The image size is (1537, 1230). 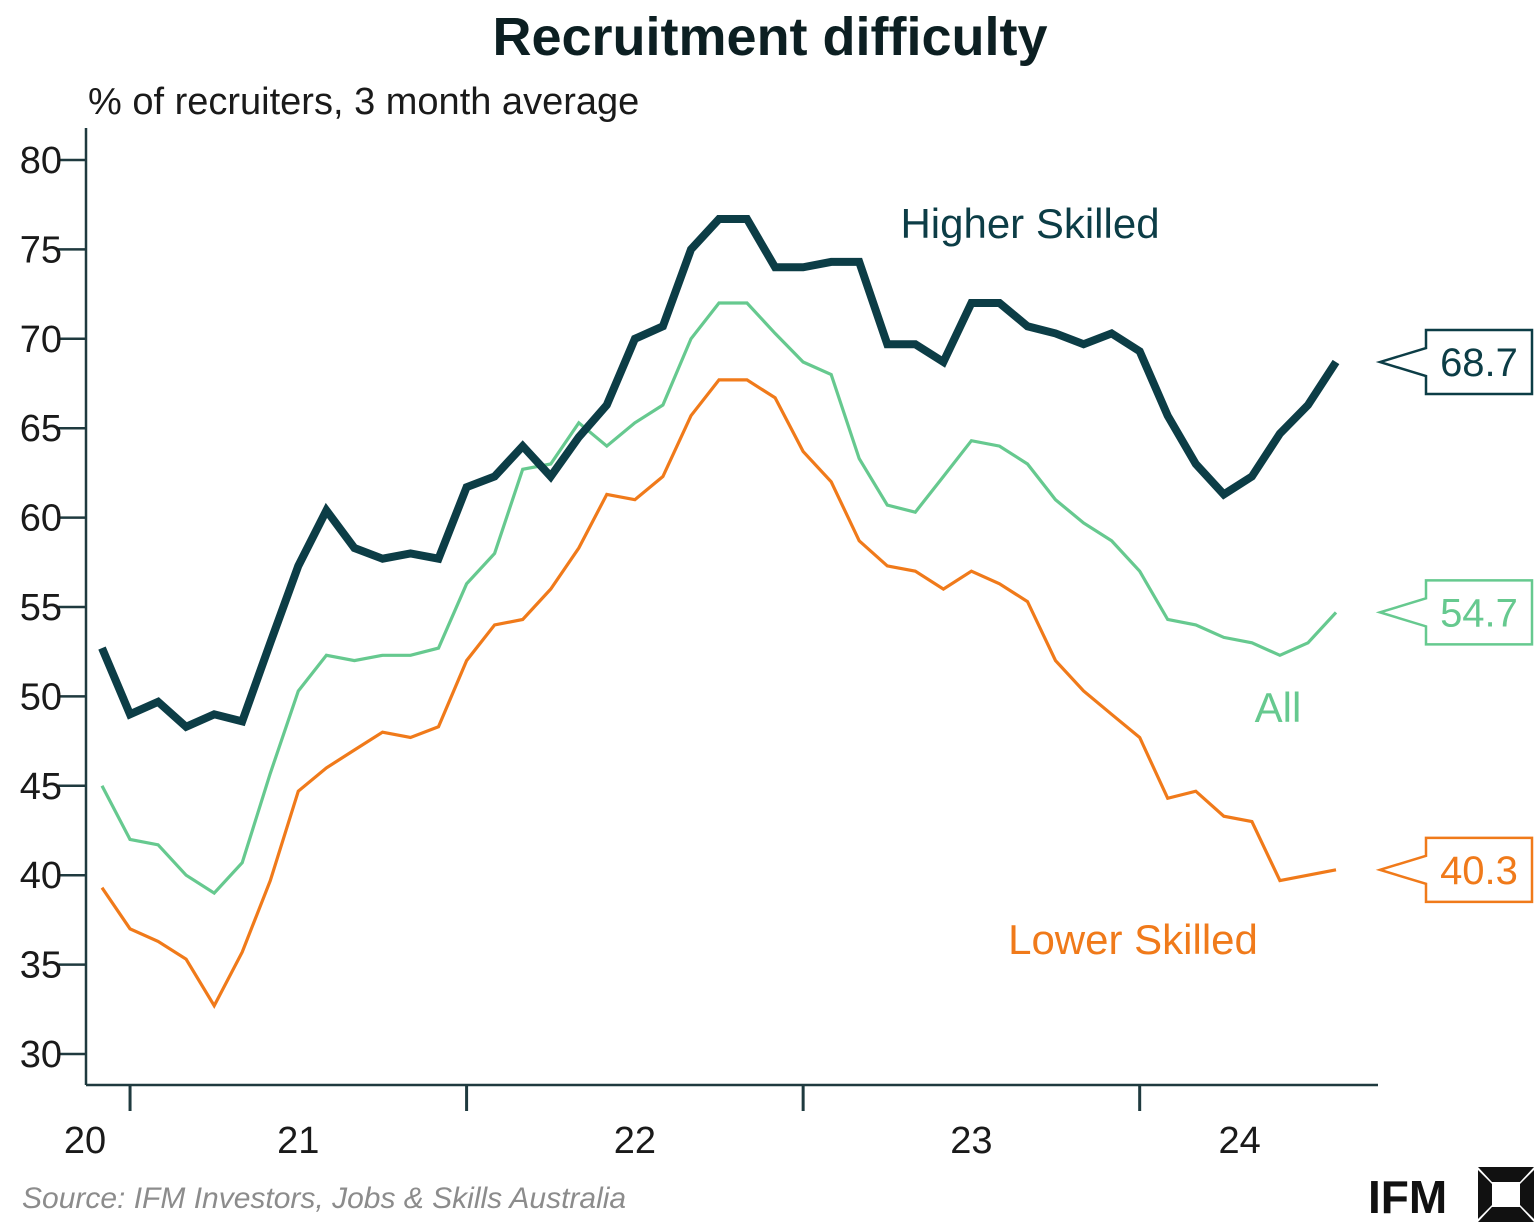 What do you see at coordinates (41, 519) in the screenshot?
I see `y-tick-label: 60` at bounding box center [41, 519].